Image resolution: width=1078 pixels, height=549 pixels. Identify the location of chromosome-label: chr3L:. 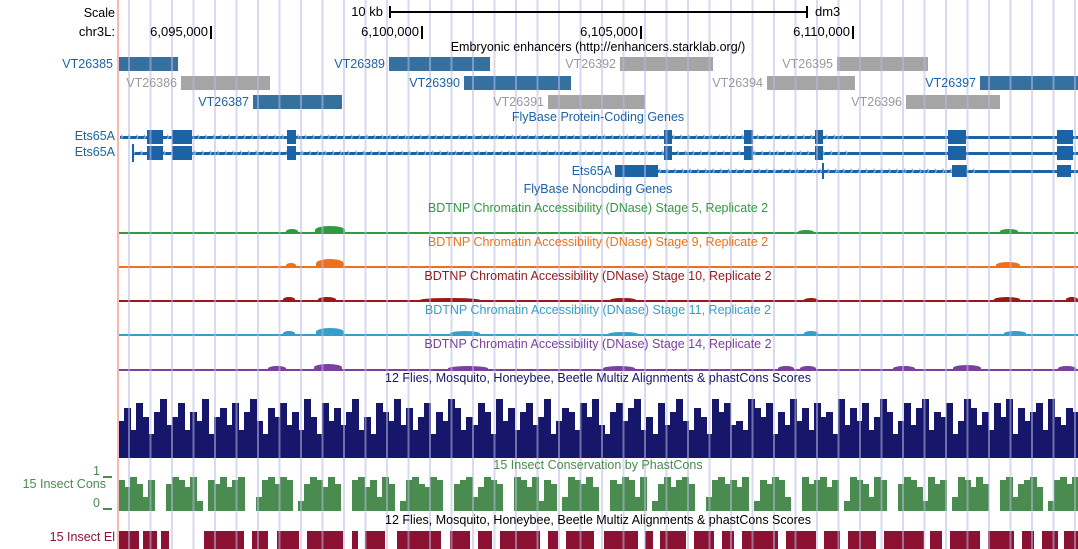
(96, 31).